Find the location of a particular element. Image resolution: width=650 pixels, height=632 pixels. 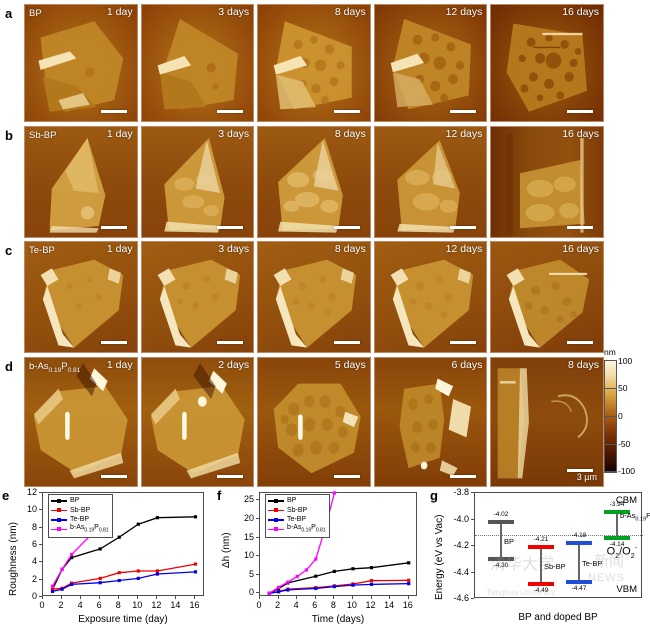

cbm-value-label: -3.94 is located at coordinates (617, 504).